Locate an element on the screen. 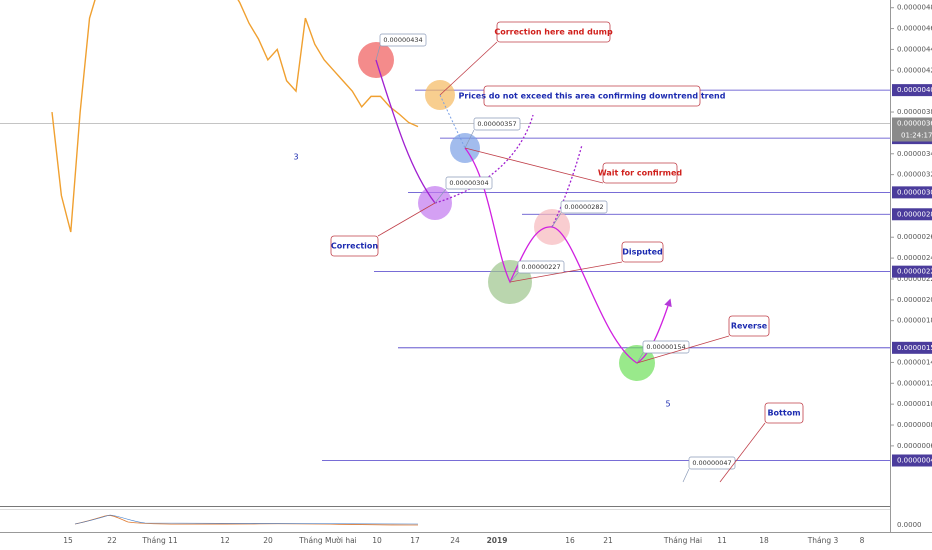 This screenshot has height=550, width=932. price-tick-label: 0.00000340 is located at coordinates (914, 154).